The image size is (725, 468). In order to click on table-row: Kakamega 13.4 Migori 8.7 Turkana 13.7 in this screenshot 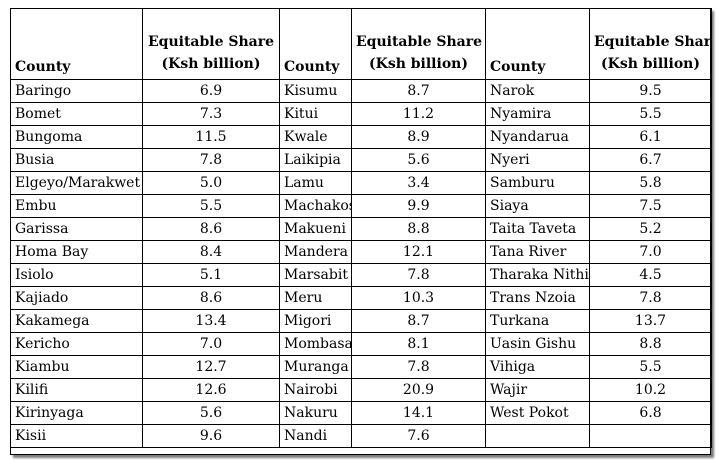, I will do `click(361, 321)`.